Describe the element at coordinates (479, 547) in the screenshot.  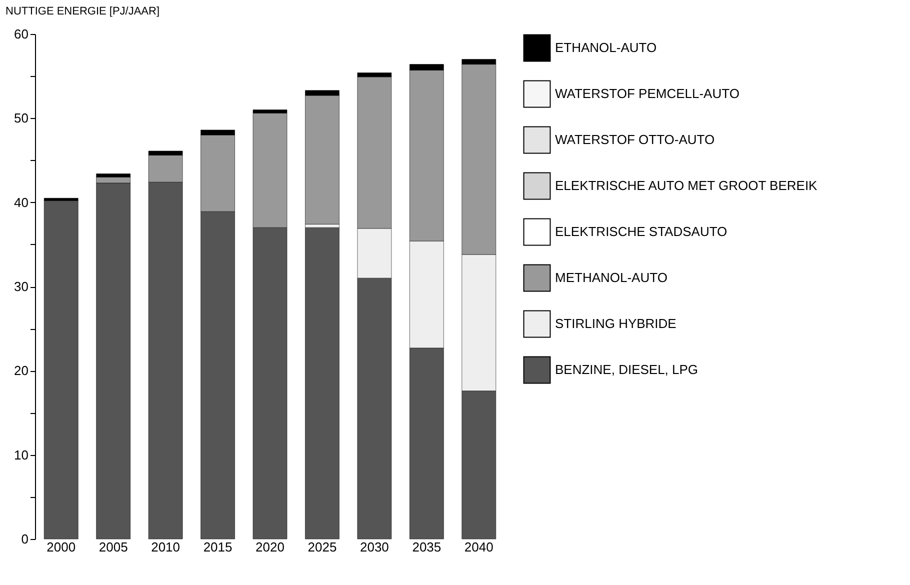
I see `x-tick-label: 2040` at that location.